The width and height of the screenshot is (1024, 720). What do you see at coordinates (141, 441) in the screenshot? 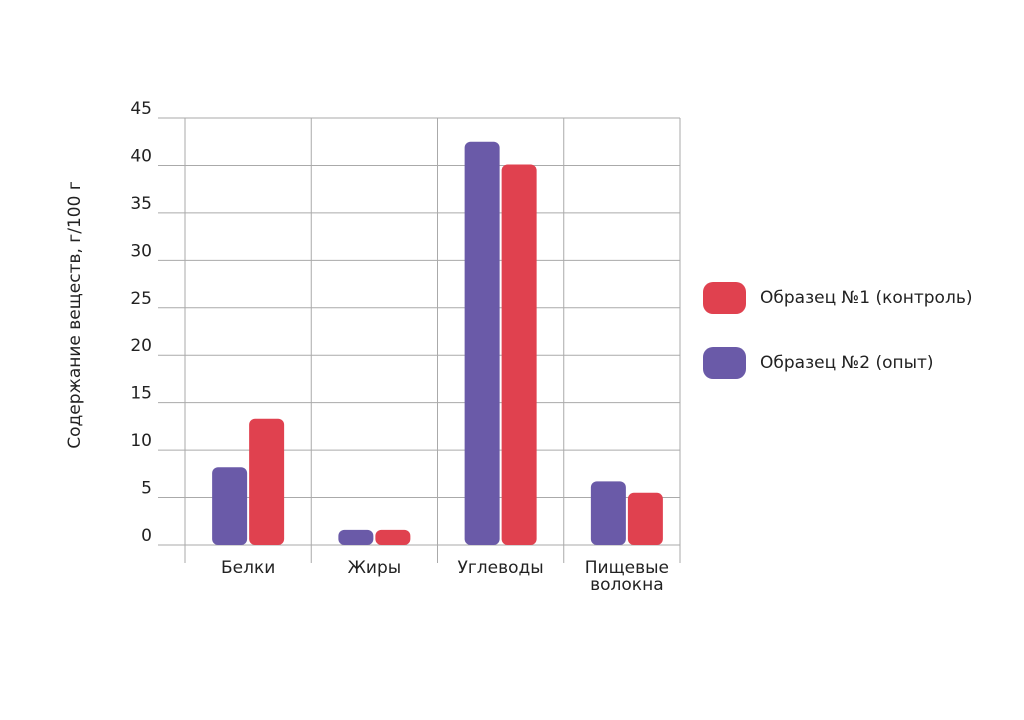
I see `y-tick-label: 10` at bounding box center [141, 441].